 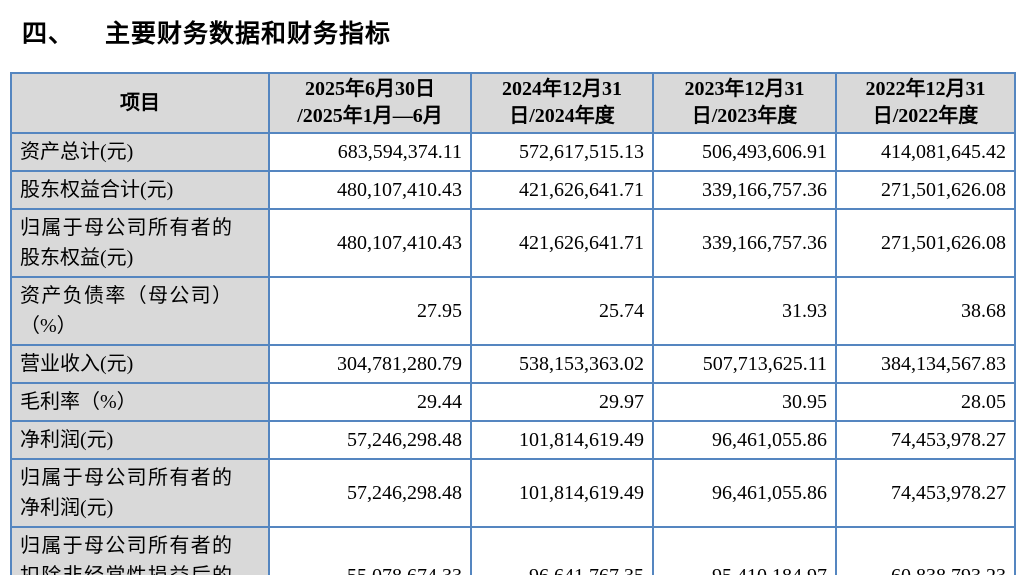 What do you see at coordinates (562, 364) in the screenshot?
I see `value-cell: 538,153,363.02` at bounding box center [562, 364].